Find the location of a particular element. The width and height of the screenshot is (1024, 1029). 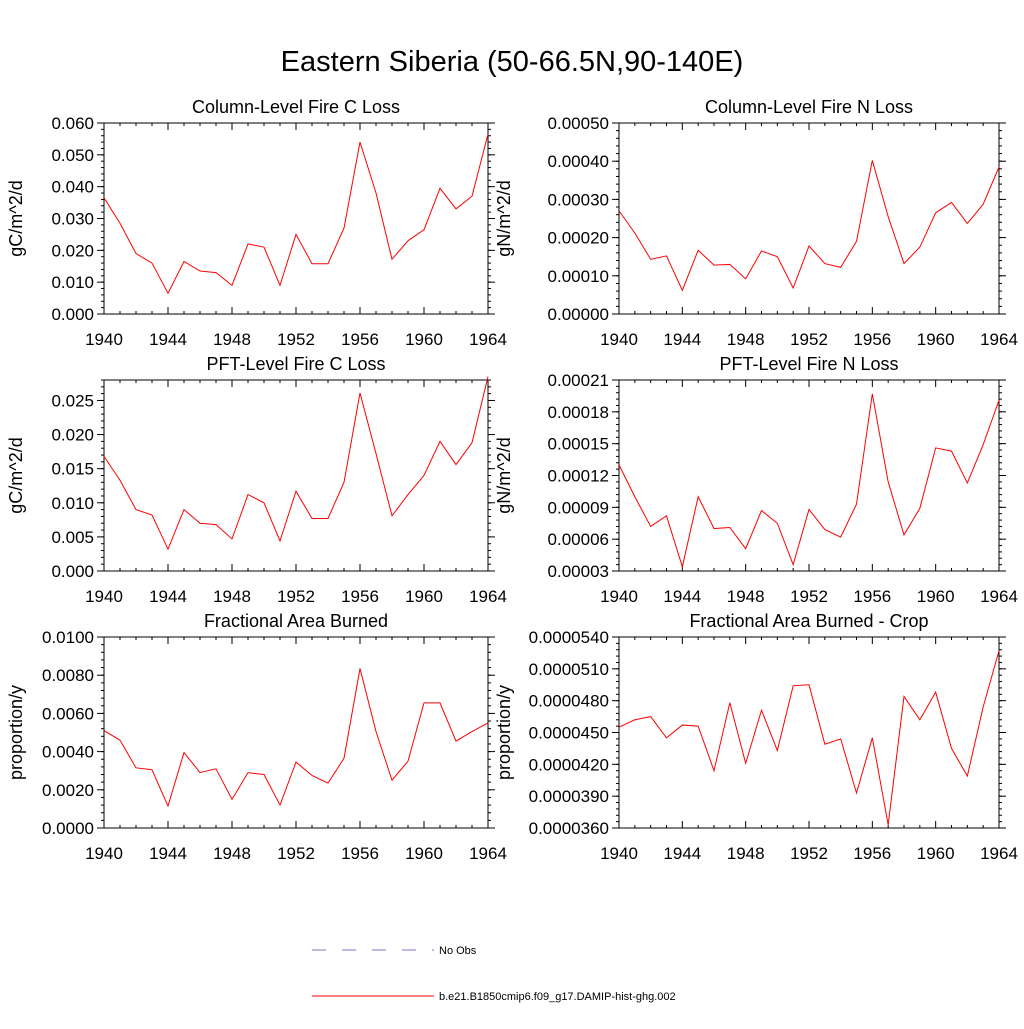

y-tick-label: 0.00020 is located at coordinates (578, 238).